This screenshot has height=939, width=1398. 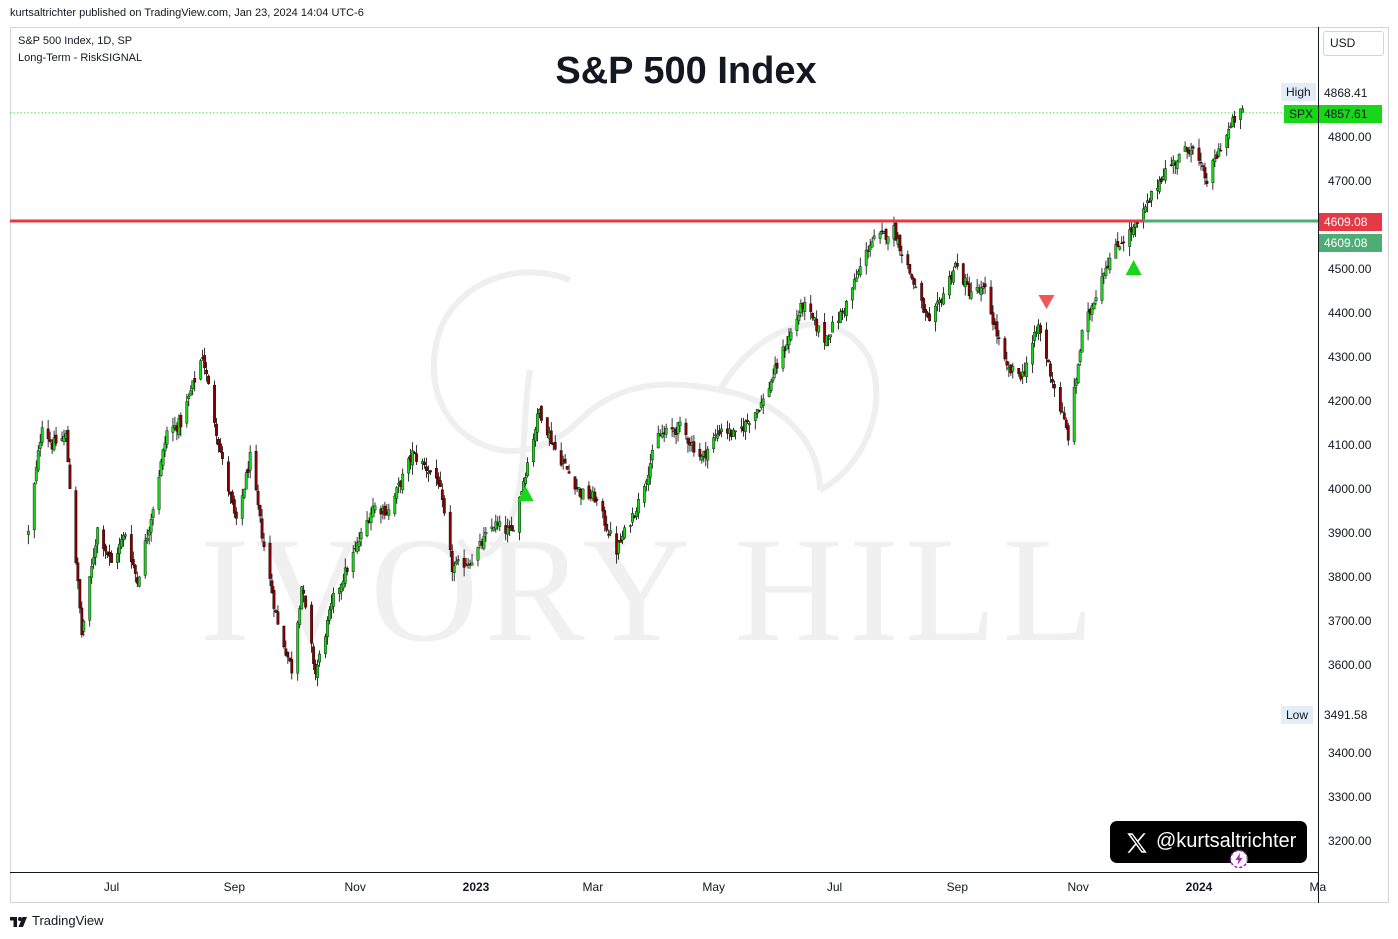 I want to click on social-handle: @kurtsaltrichter, so click(x=1226, y=841).